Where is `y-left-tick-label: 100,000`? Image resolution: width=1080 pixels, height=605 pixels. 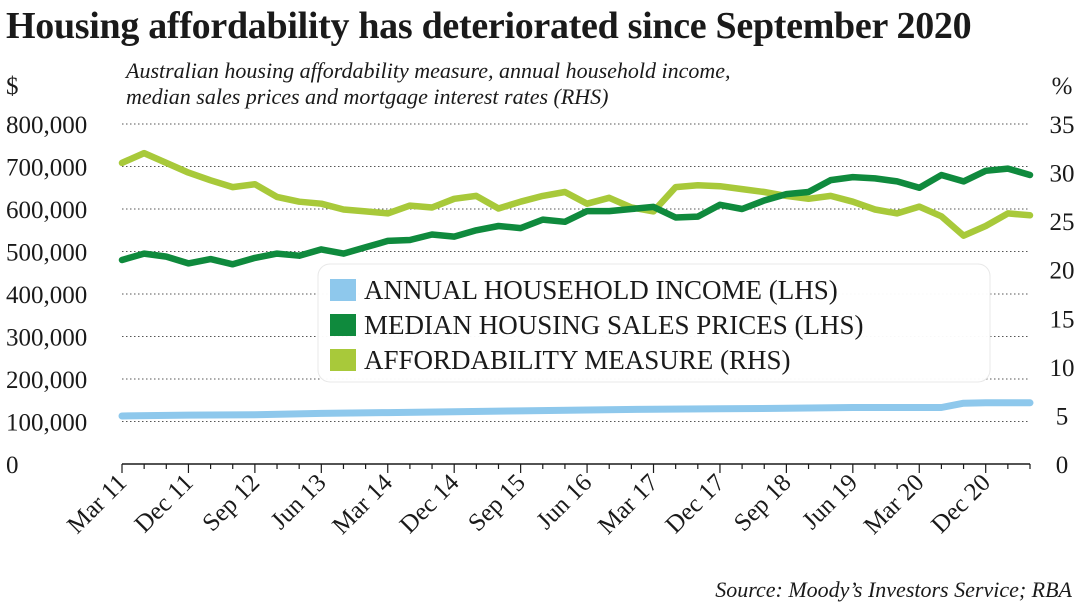
y-left-tick-label: 100,000 is located at coordinates (46, 423).